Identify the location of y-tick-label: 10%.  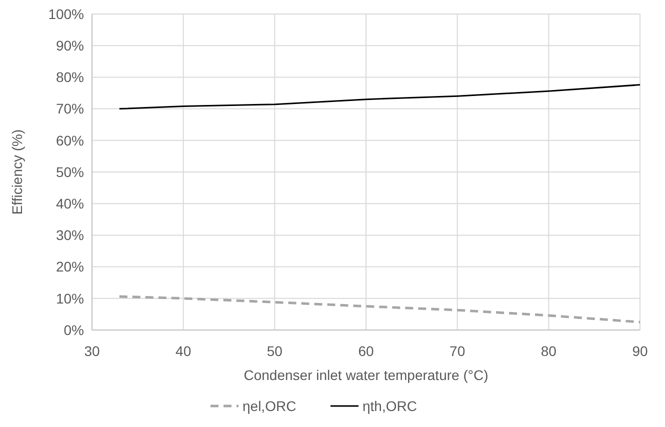
(70, 298).